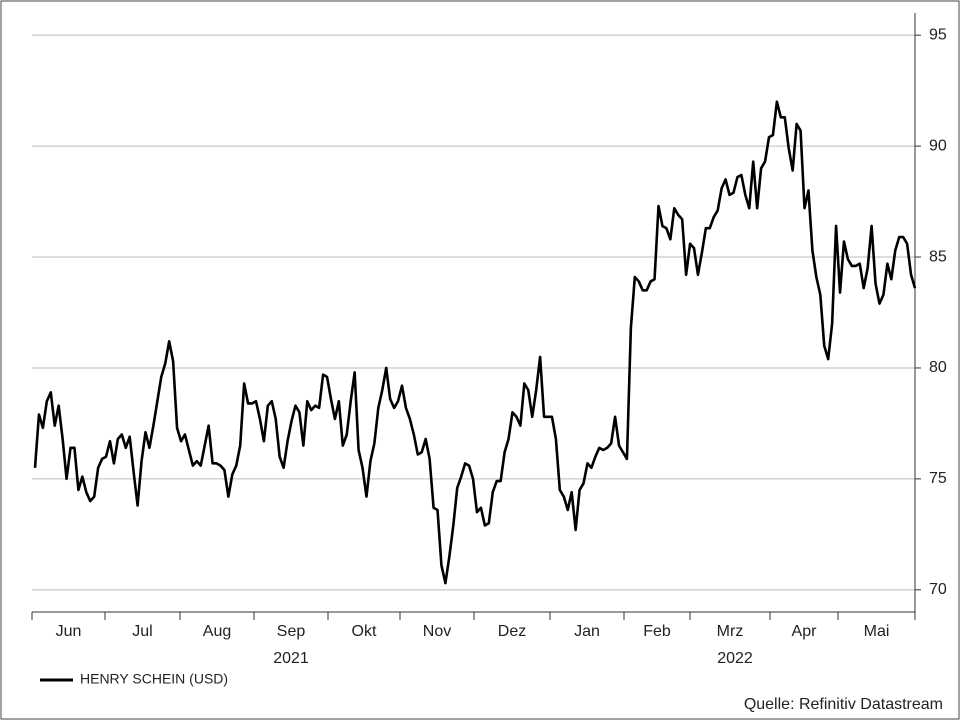 The image size is (960, 720). Describe the element at coordinates (217, 631) in the screenshot. I see `x-tick-label: Aug` at that location.